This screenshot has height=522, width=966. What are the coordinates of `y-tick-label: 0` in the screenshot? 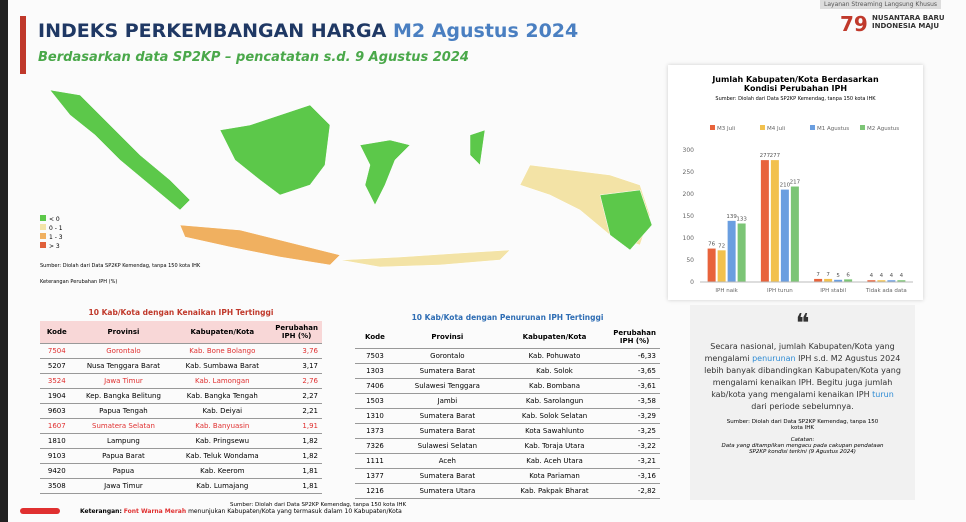 It's located at (692, 282).